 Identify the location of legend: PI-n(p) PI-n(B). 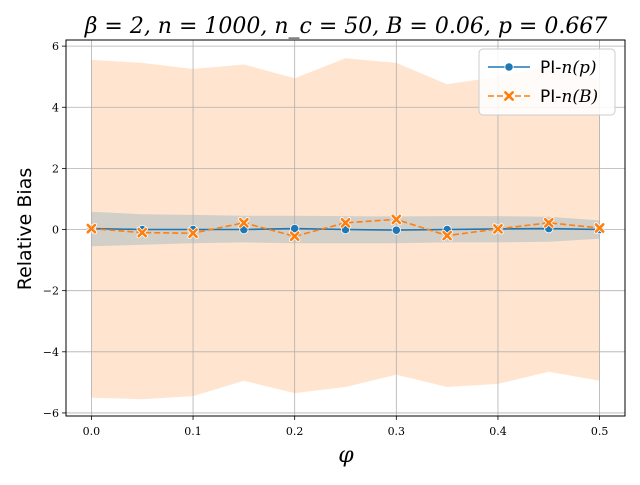
(547, 82).